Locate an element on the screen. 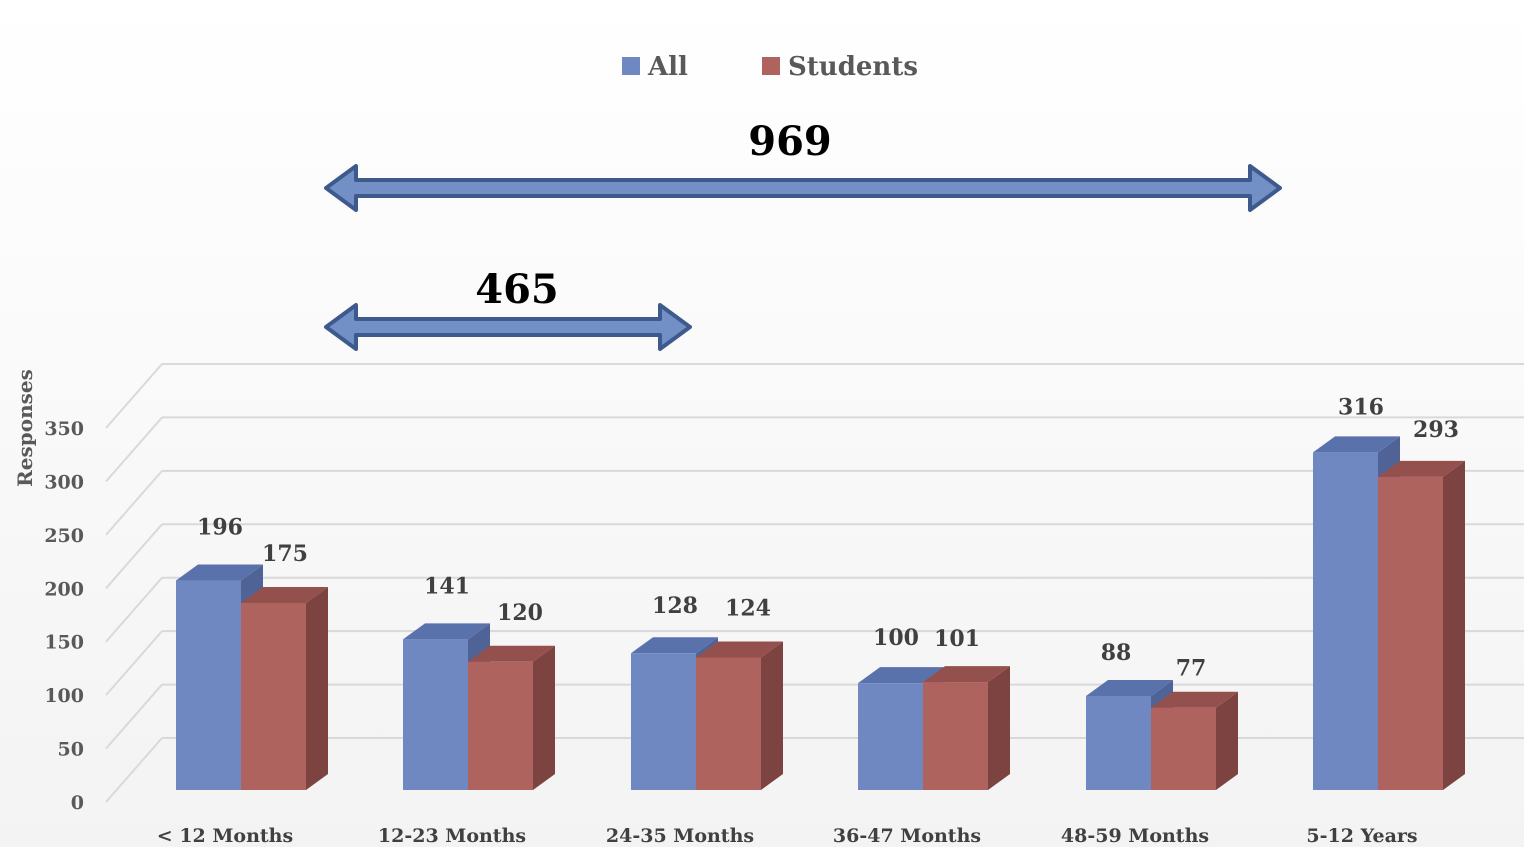 The width and height of the screenshot is (1524, 847). y-tick-label: 300 is located at coordinates (64, 482).